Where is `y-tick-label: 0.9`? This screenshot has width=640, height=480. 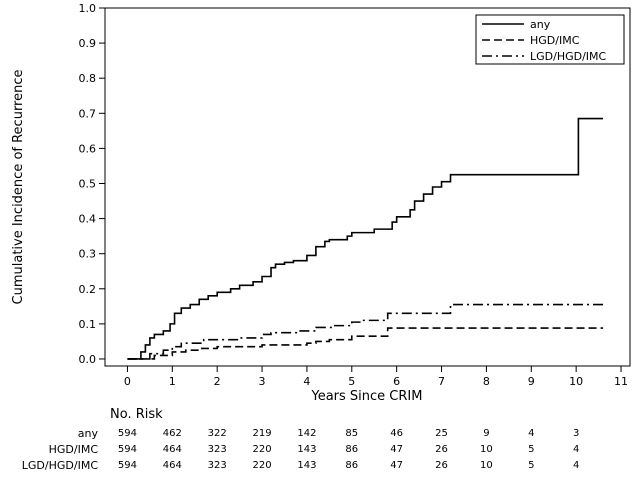
y-tick-label: 0.9 is located at coordinates (88, 43).